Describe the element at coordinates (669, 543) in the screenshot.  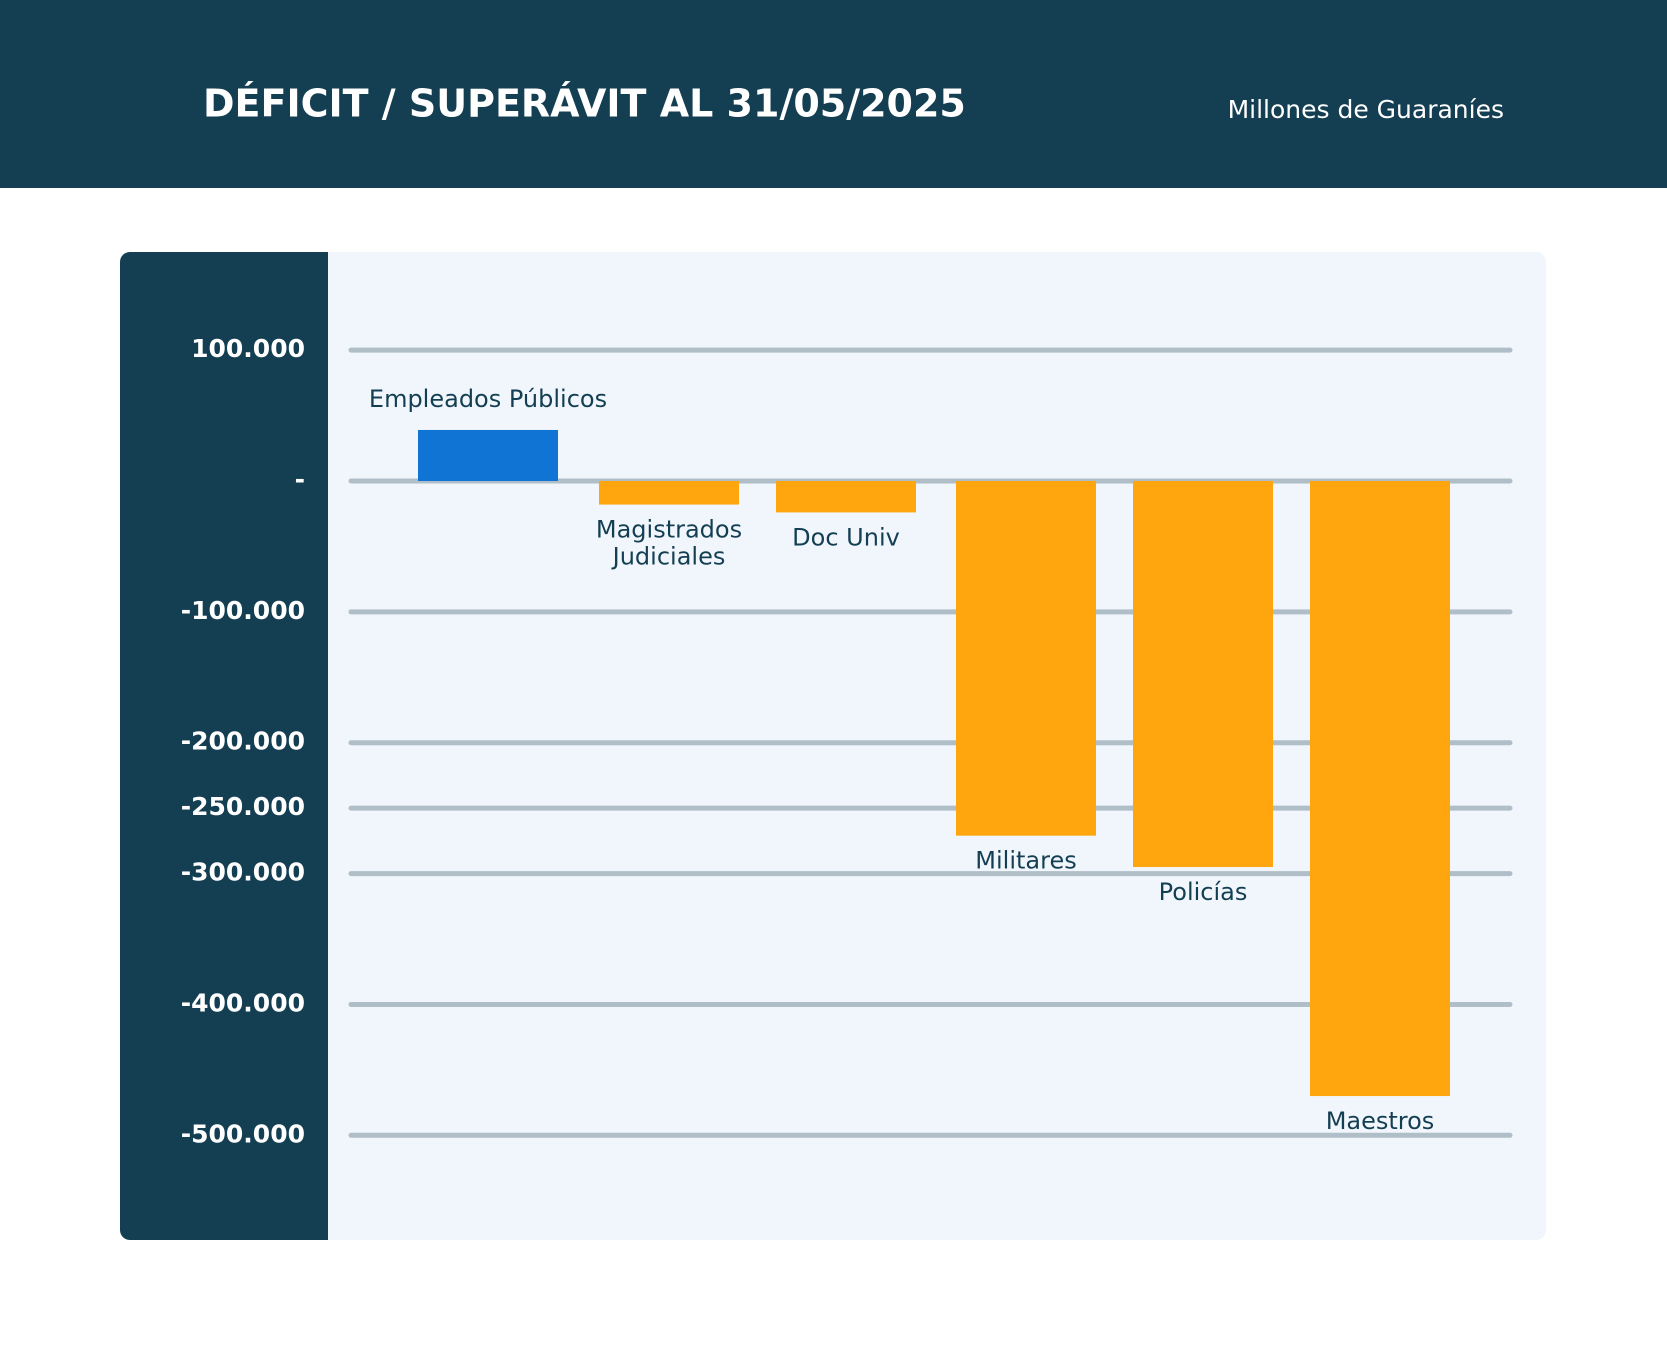
I see `category-label: Magistrados Judiciales` at that location.